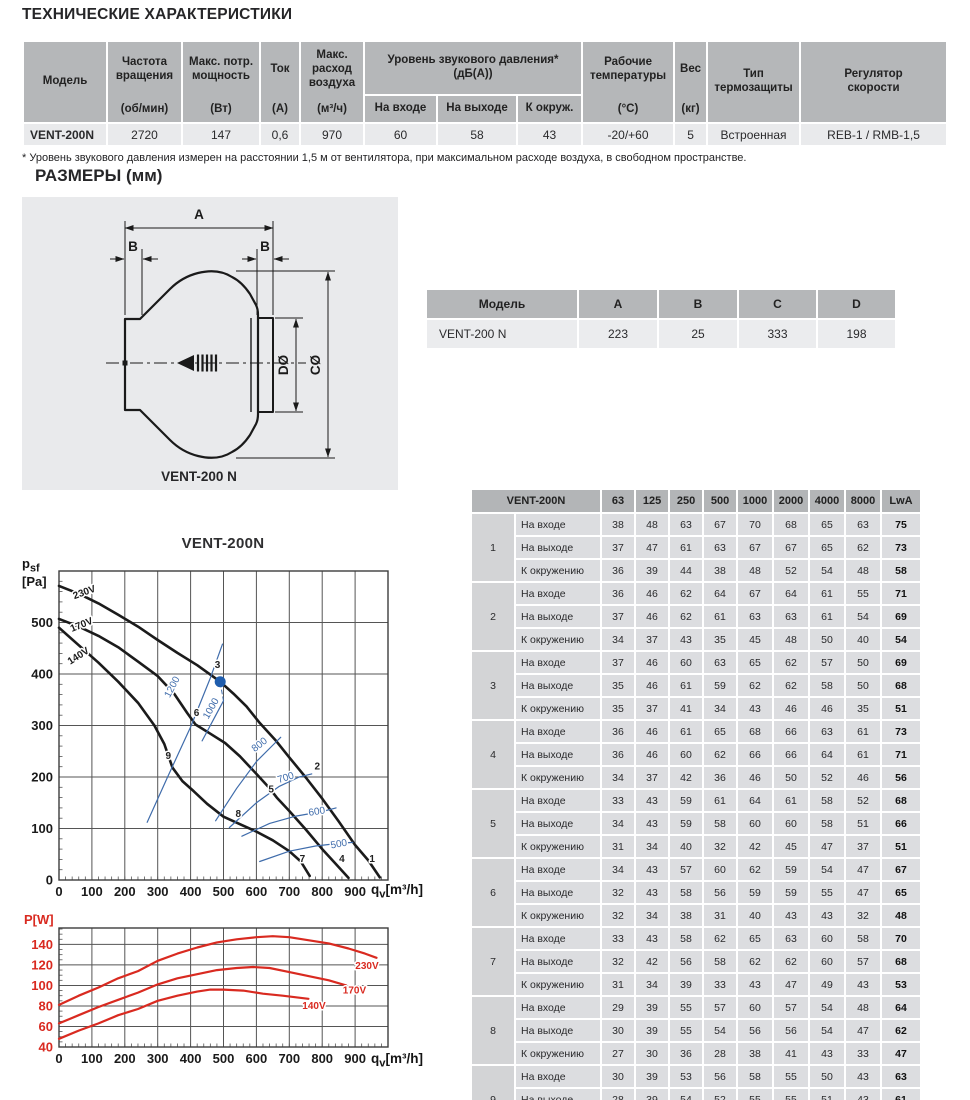 This screenshot has width=970, height=1100. Describe the element at coordinates (618, 869) in the screenshot. I see `acoustic-value-cell: 34` at that location.